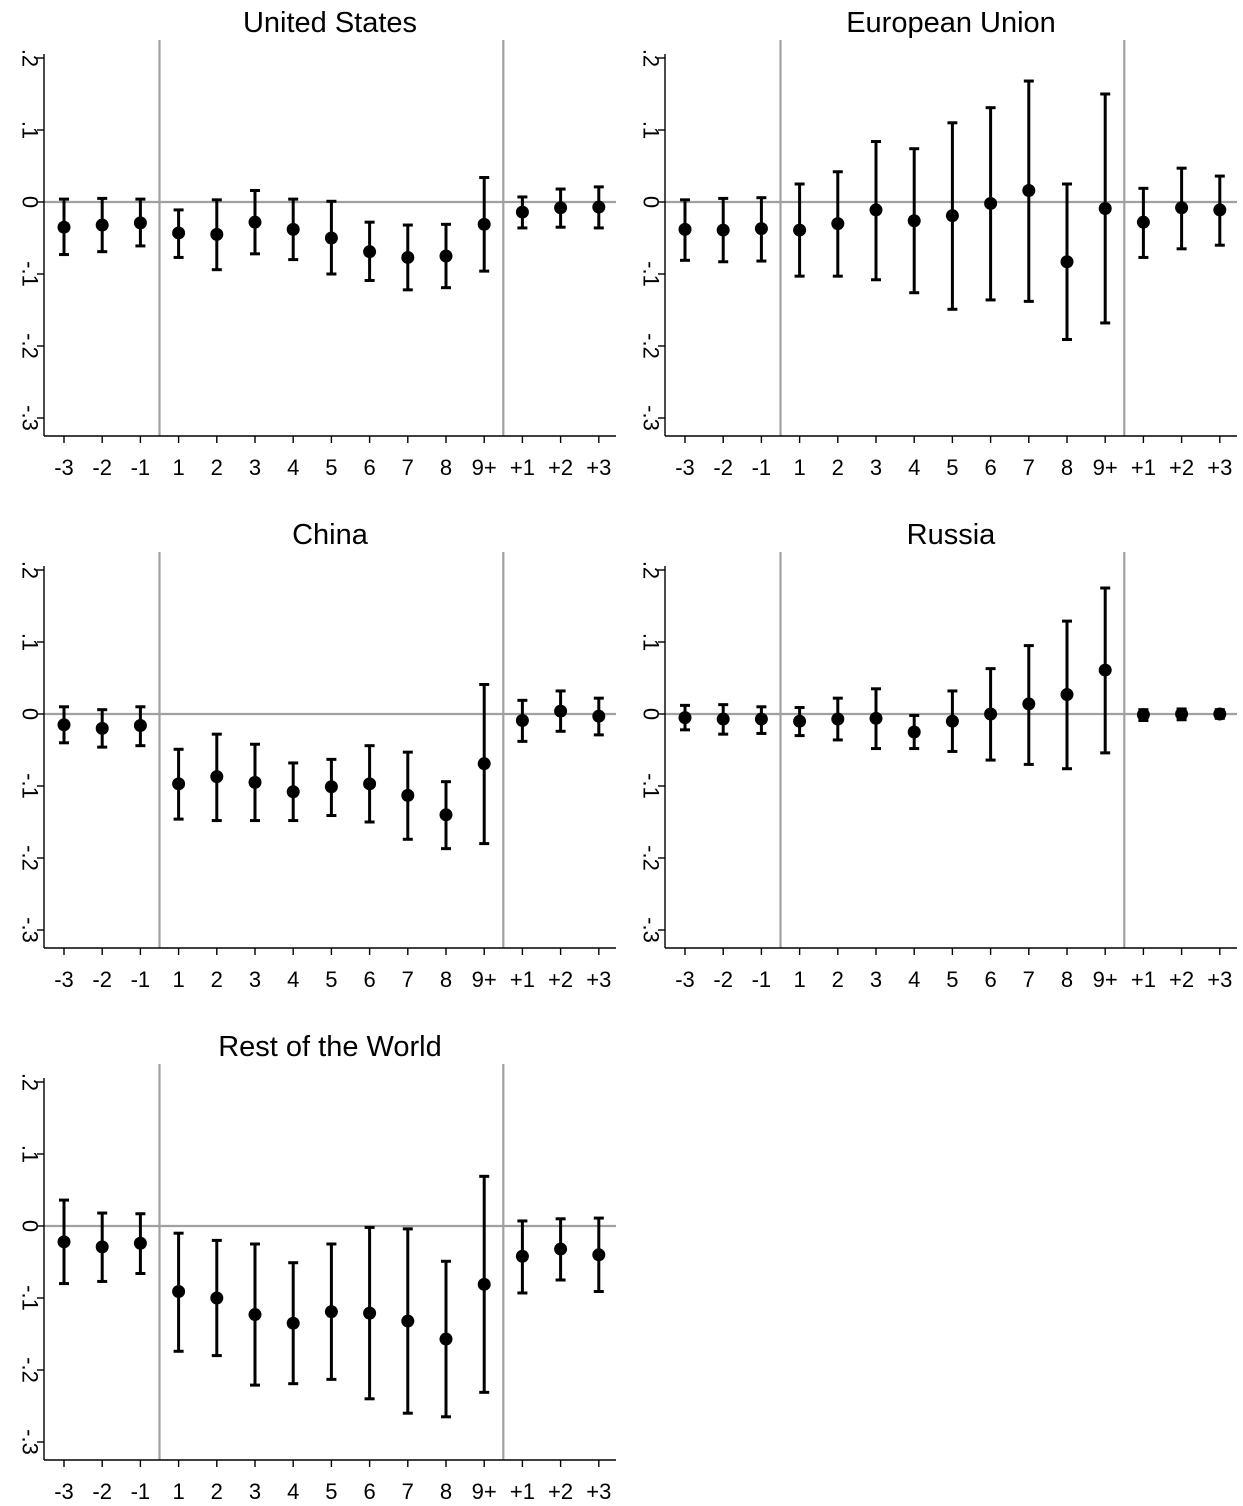  Describe the element at coordinates (1219, 467) in the screenshot. I see `x-tick-label: +3` at that location.